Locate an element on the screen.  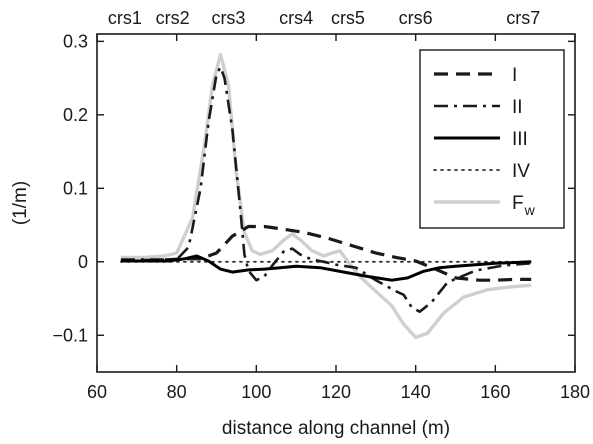
cross-section-label-crs1: crs1 is located at coordinates (125, 18).